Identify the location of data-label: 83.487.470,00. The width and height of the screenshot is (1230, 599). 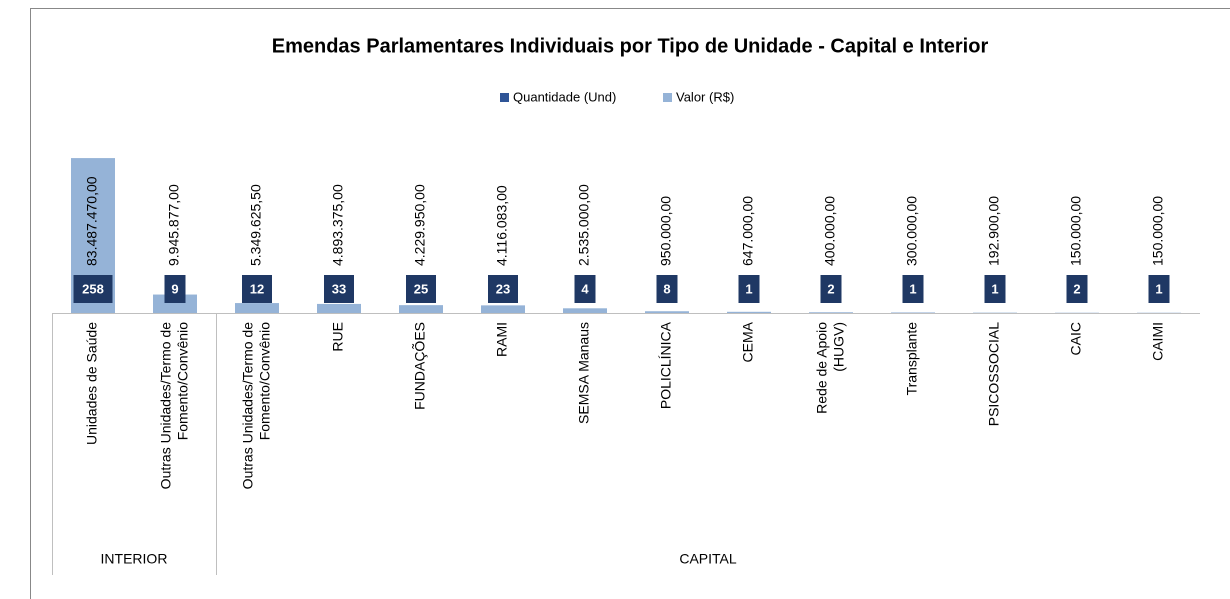
(92, 221).